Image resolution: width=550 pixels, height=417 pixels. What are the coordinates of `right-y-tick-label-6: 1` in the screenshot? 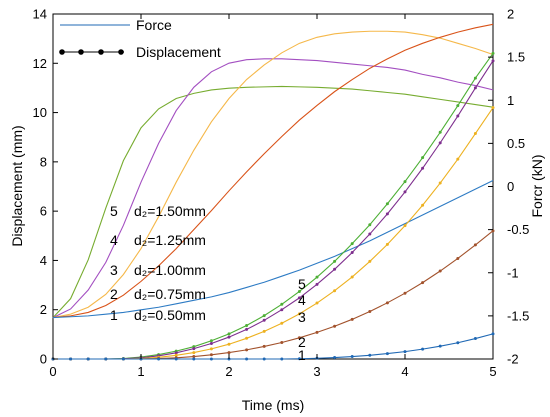 It's located at (510, 100).